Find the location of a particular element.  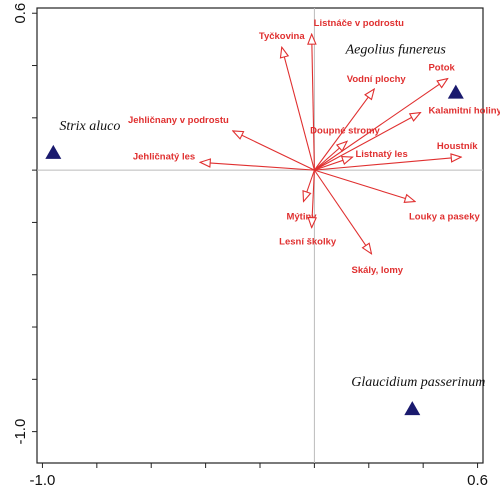

species-label: Glaucidium passerinum is located at coordinates (418, 382).